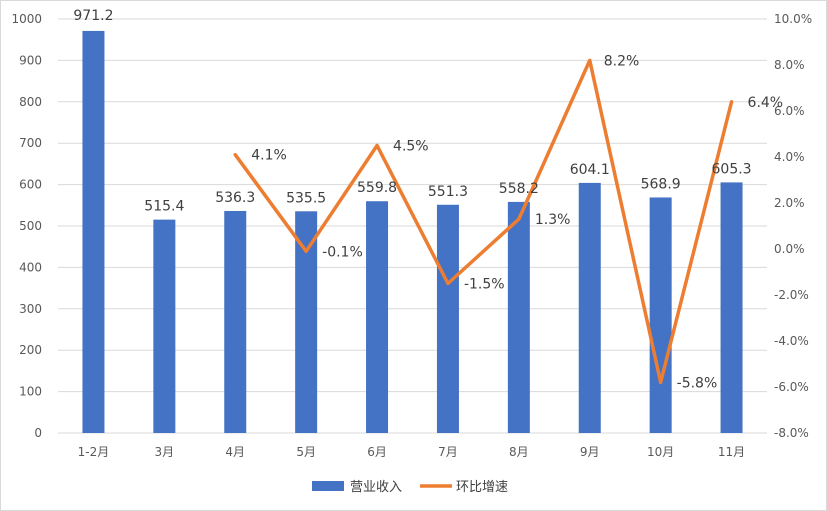 The width and height of the screenshot is (827, 511). I want to click on line-data-label: 4.5%, so click(411, 147).